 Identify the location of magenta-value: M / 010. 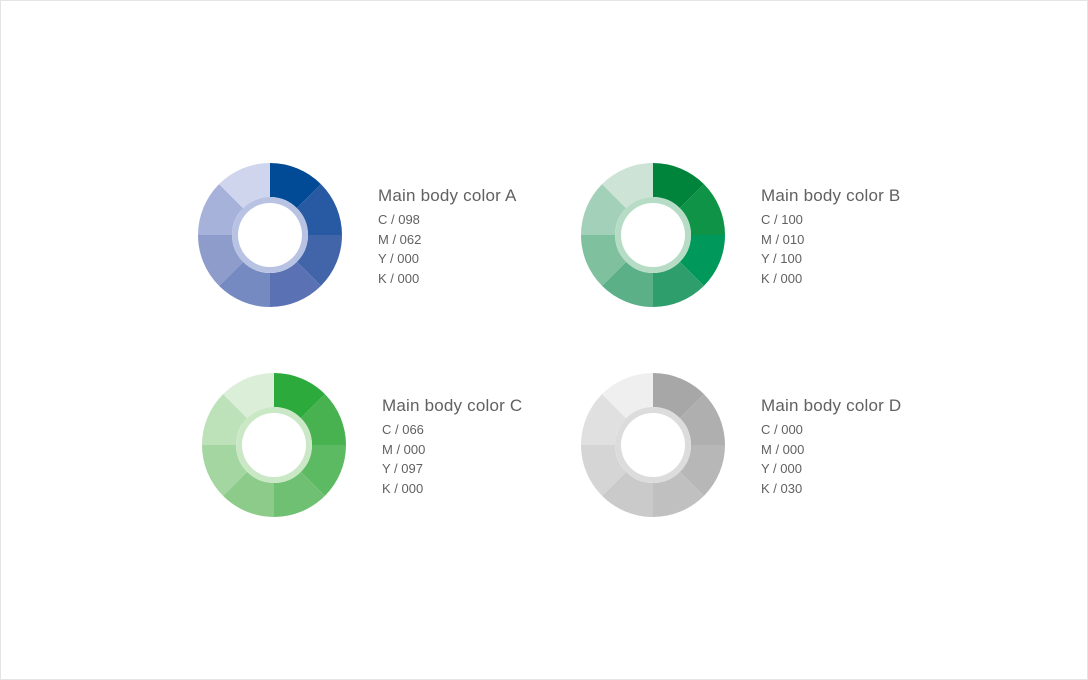
(783, 239).